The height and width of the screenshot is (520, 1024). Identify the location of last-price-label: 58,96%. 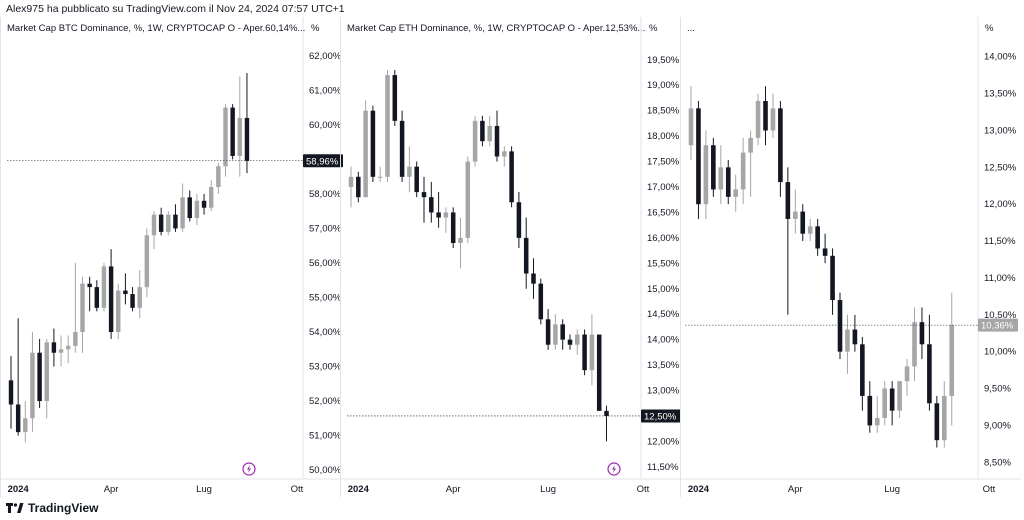
(322, 161).